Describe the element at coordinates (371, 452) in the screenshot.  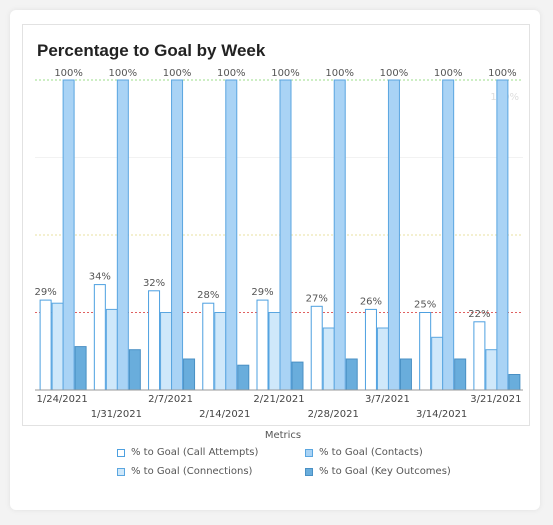
I see `legend-label-contacts: % to Goal (Contacts)` at that location.